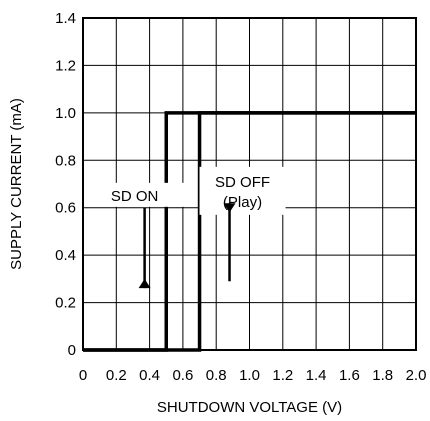 The height and width of the screenshot is (421, 430). Describe the element at coordinates (416, 375) in the screenshot. I see `x-tick-label: 2.0` at that location.